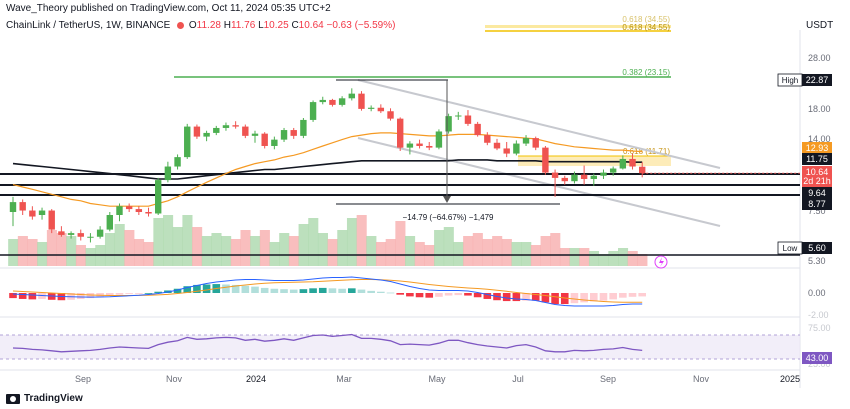 The width and height of the screenshot is (850, 409). What do you see at coordinates (646, 151) in the screenshot?
I see `fib-618-label: 0.618 (11.71)` at bounding box center [646, 151].